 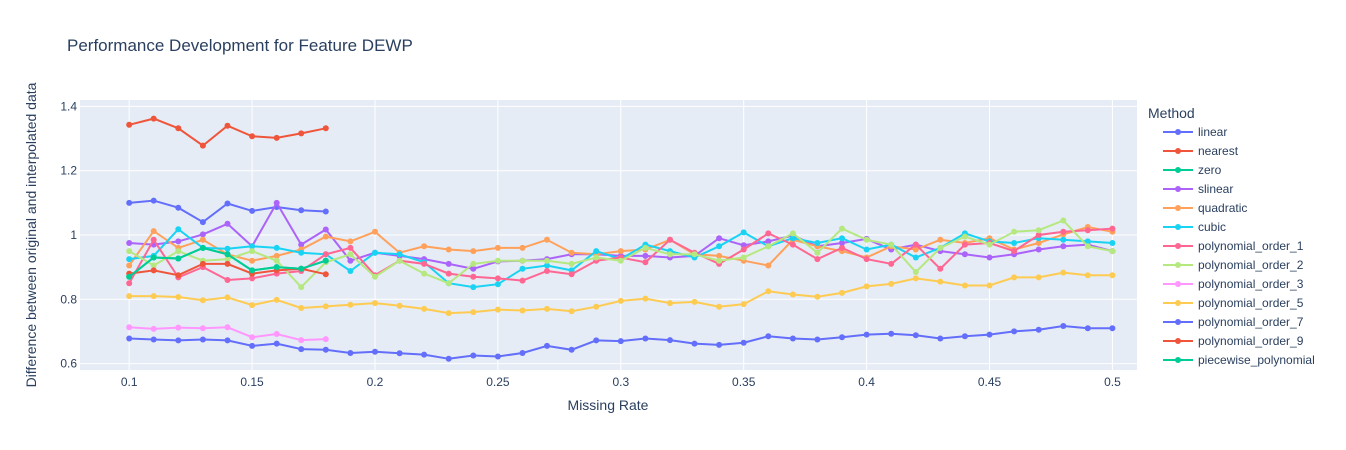 I want to click on legend-item-polynomial-order-5: polynomial_order_5, so click(x=1233, y=303).